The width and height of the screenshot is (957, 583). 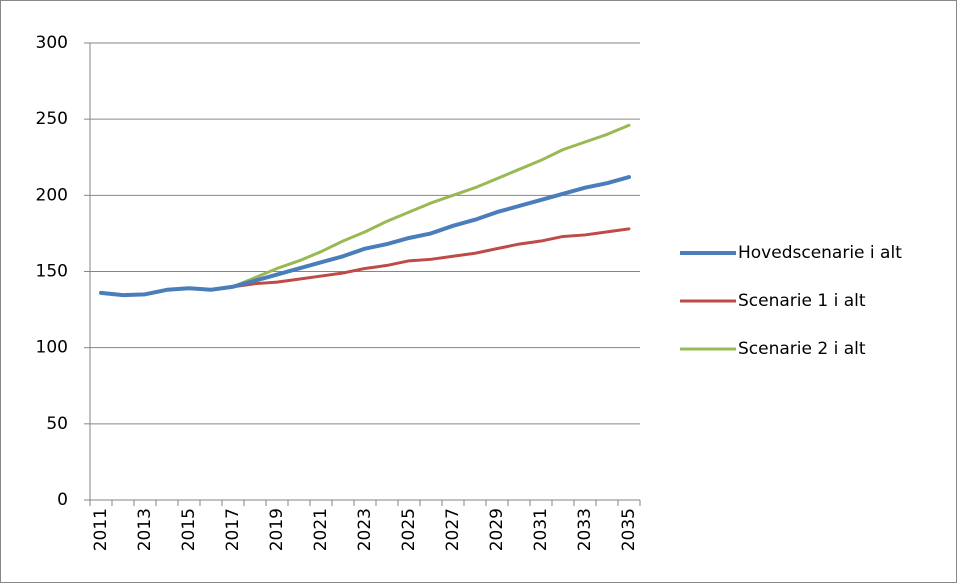 What do you see at coordinates (52, 272) in the screenshot?
I see `y-tick-label: 150` at bounding box center [52, 272].